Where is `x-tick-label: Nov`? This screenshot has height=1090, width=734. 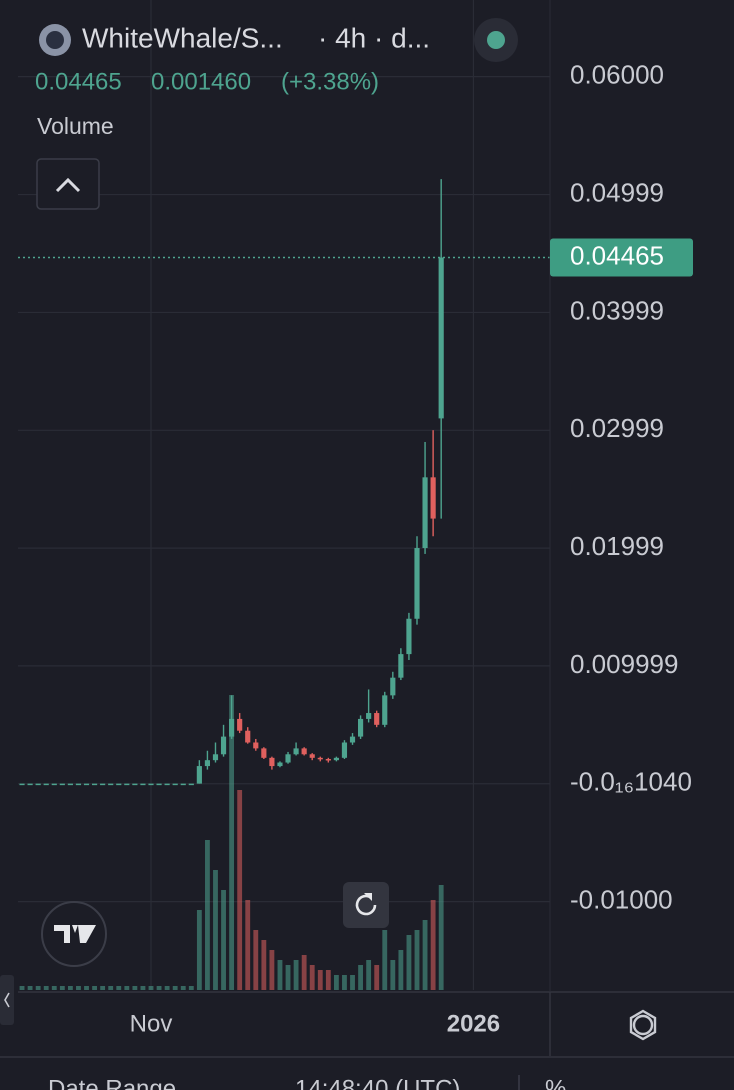
x-tick-label: Nov is located at coordinates (151, 1023).